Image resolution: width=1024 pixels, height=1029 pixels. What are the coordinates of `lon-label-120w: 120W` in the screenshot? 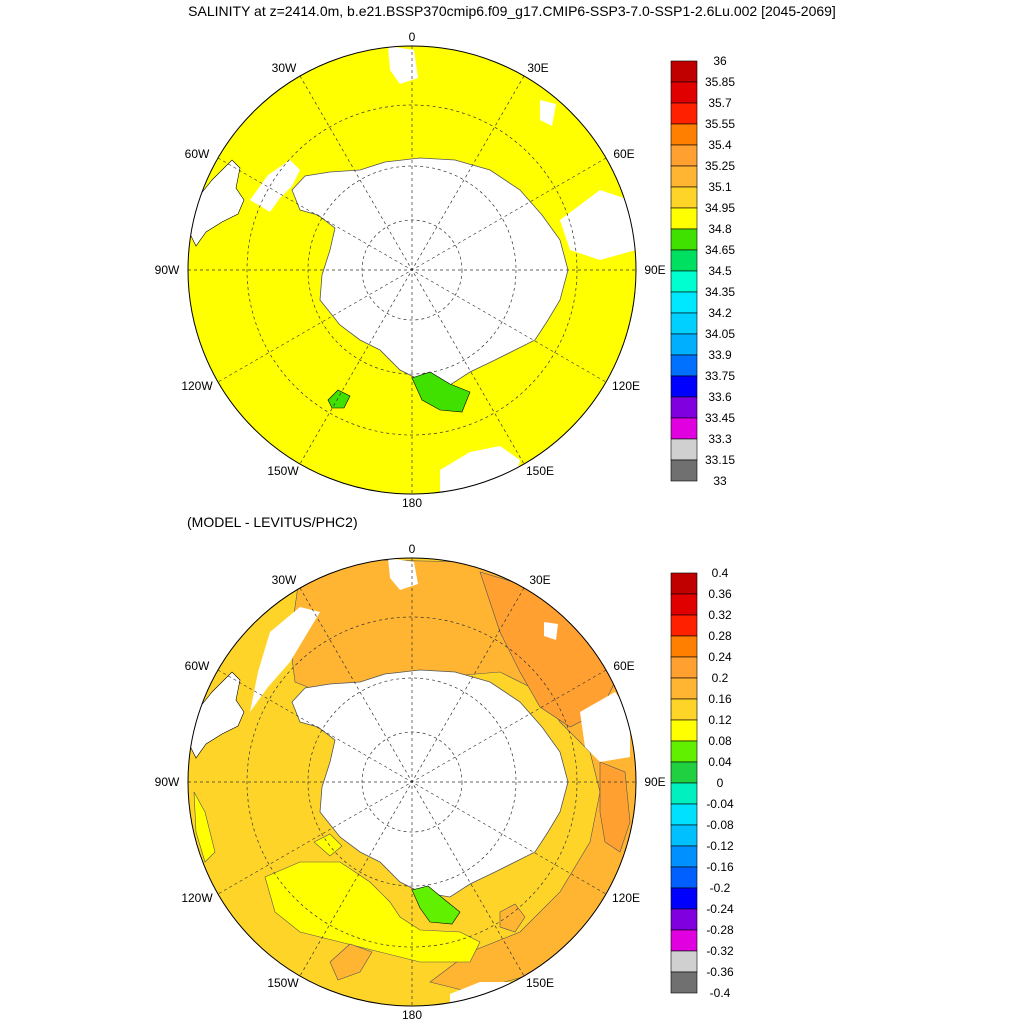 It's located at (197, 386).